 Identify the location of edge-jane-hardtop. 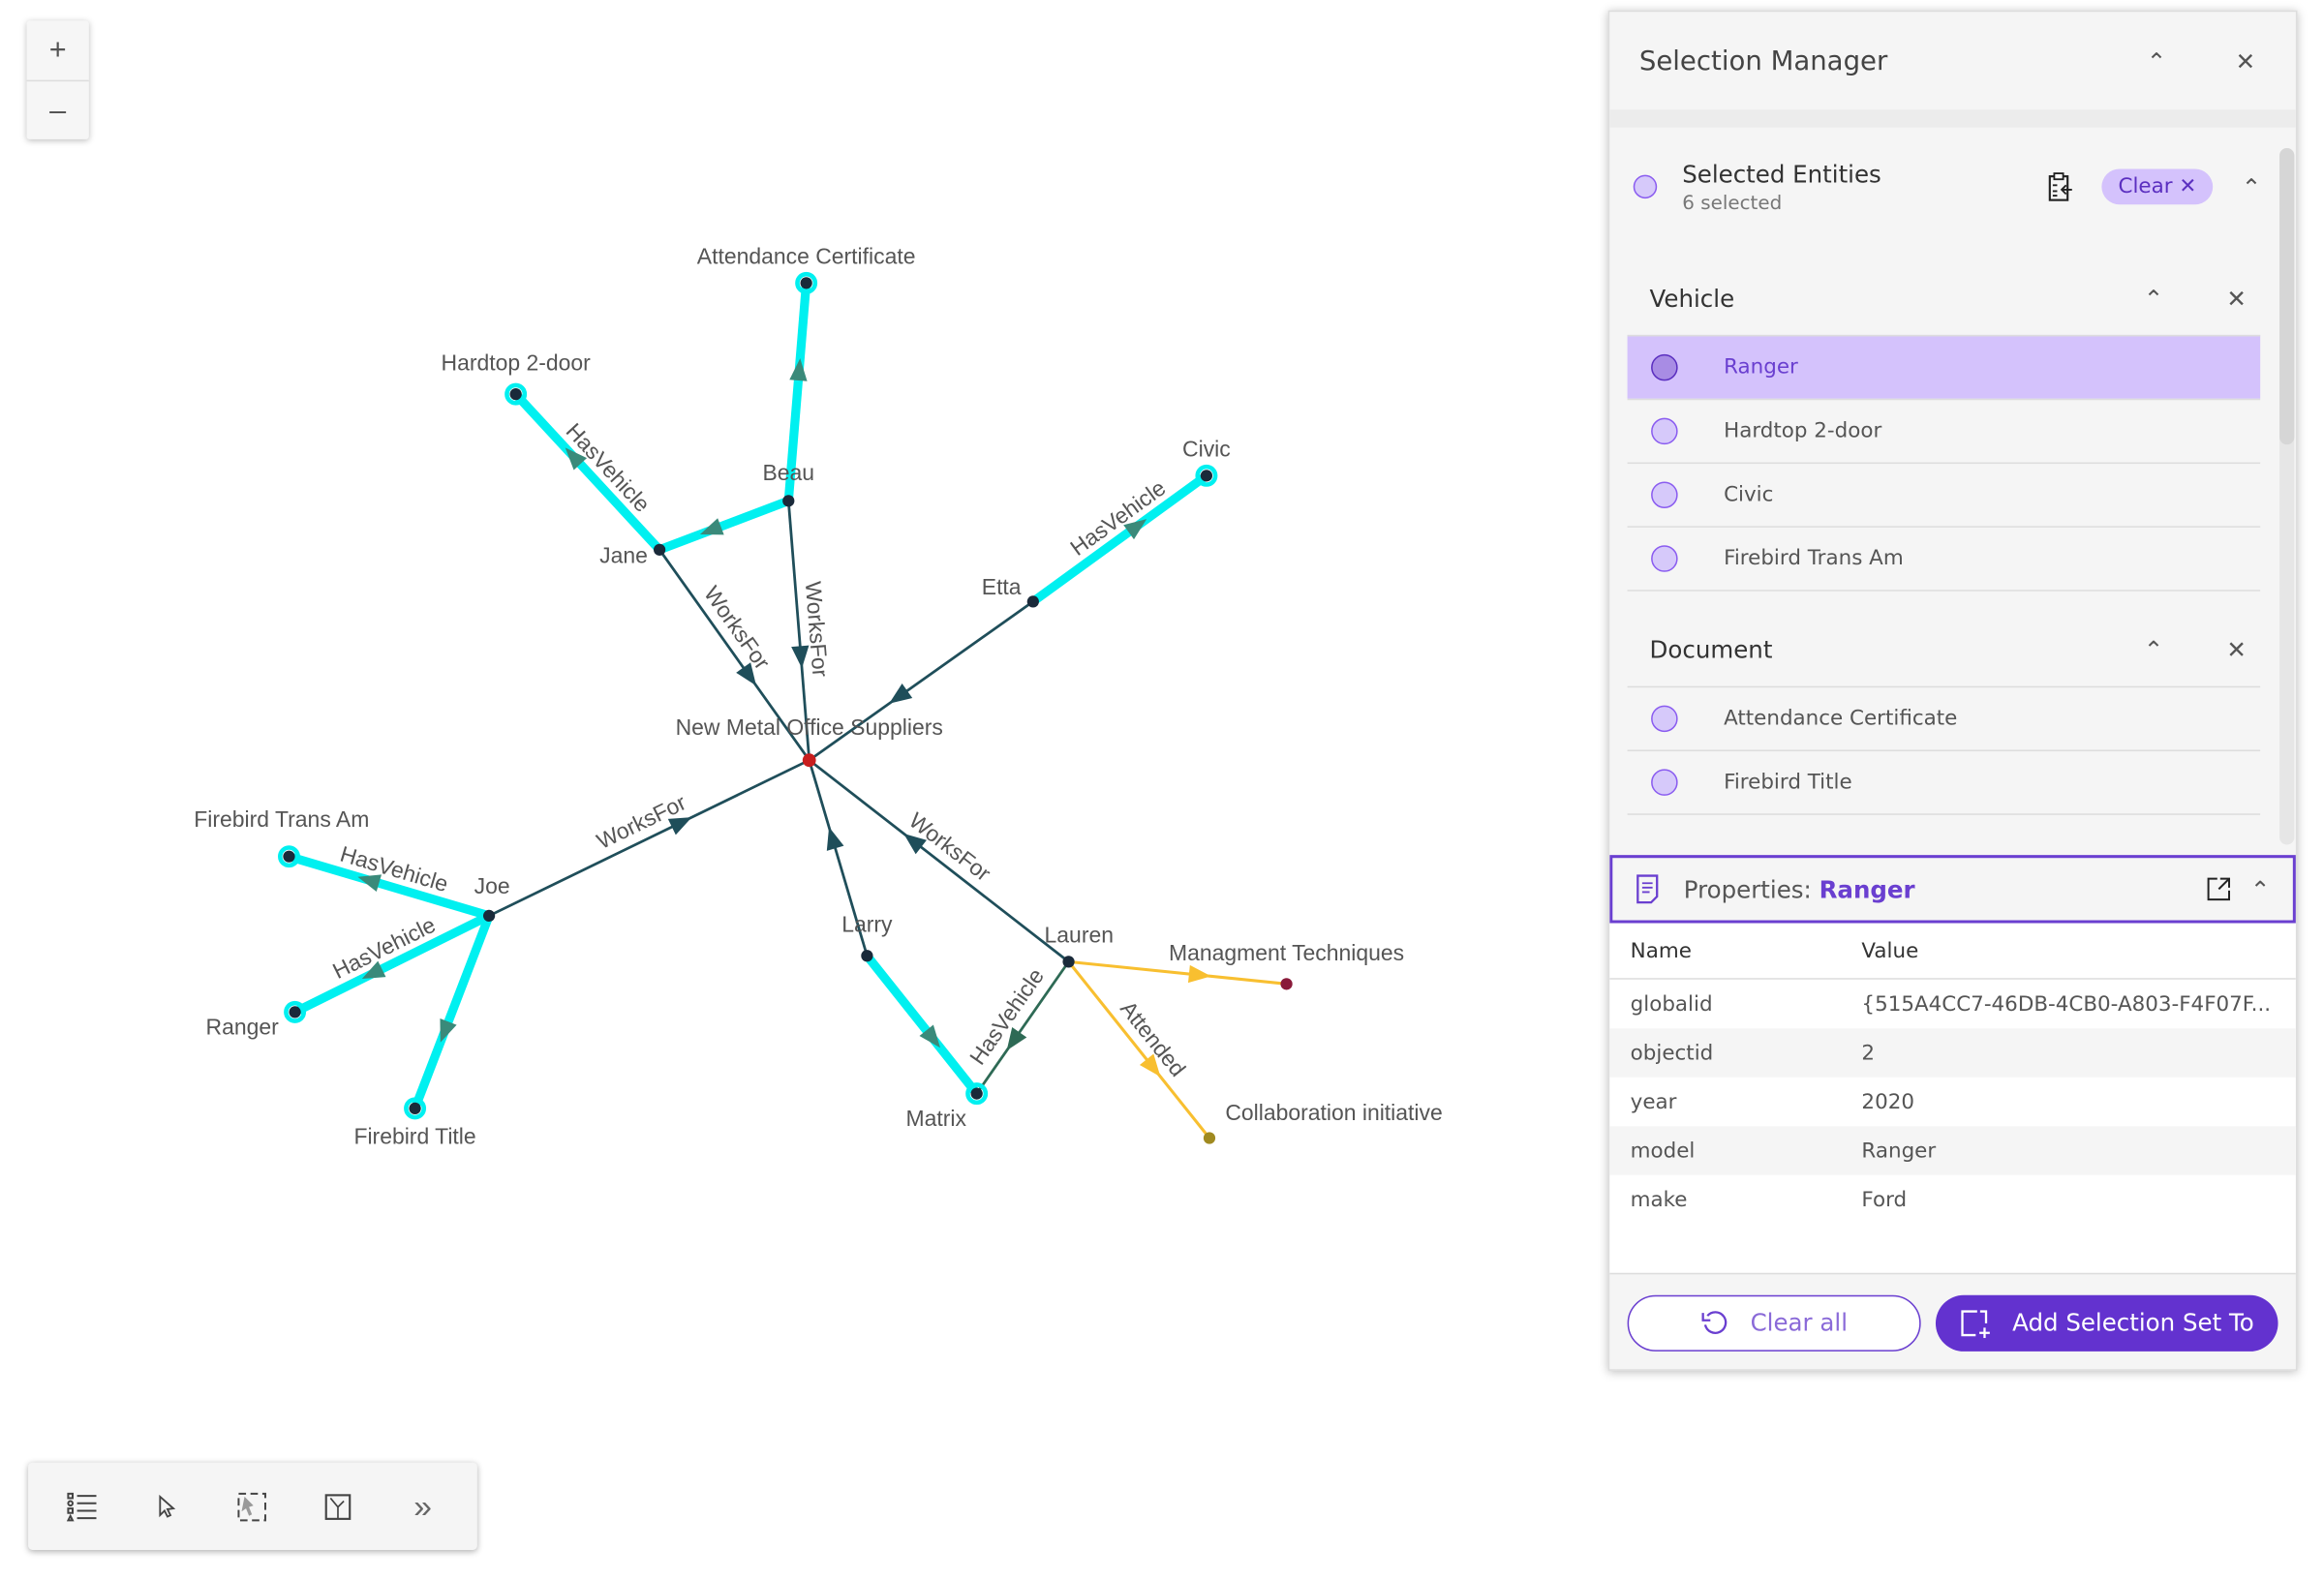
(588, 472).